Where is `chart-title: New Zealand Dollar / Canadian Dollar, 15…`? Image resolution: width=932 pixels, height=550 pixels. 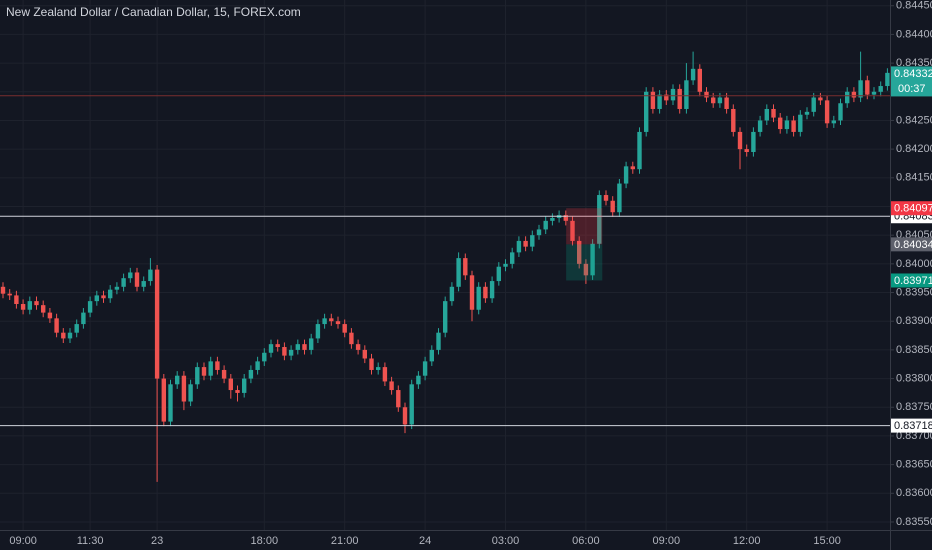 chart-title: New Zealand Dollar / Canadian Dollar, 15… is located at coordinates (153, 12).